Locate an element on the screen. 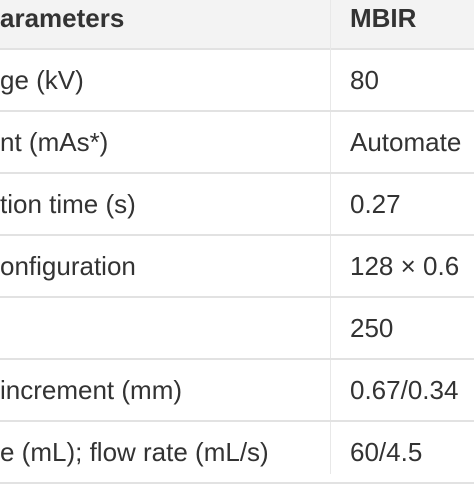 The width and height of the screenshot is (474, 484). table-row: ge (kV) 80 is located at coordinates (237, 81).